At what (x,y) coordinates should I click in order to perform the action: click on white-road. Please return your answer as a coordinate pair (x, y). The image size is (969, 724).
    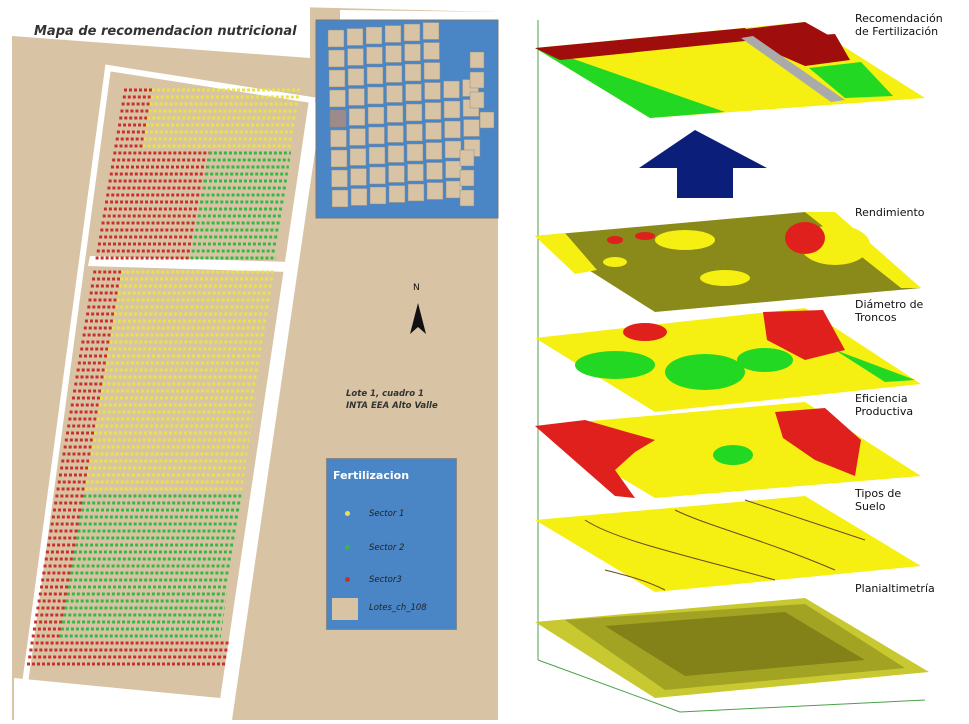
    Looking at the image, I should click on (161, 29).